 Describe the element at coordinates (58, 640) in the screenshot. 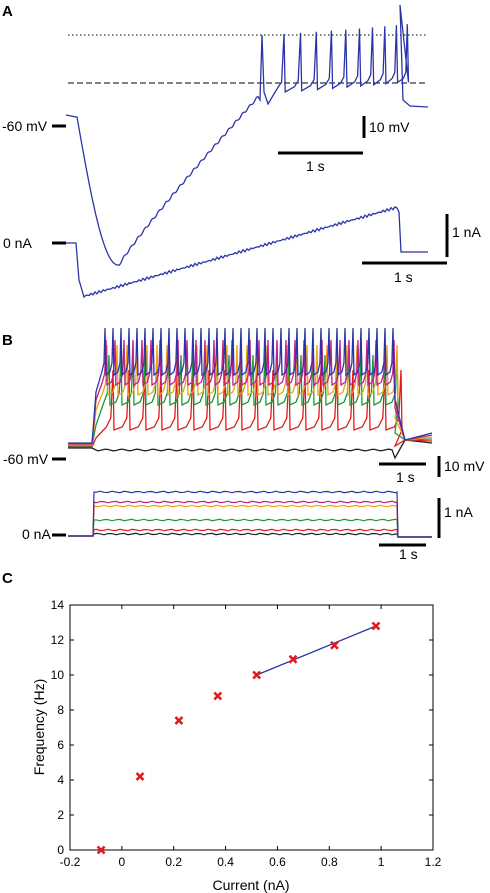

I see `y-tick-label: 12` at that location.